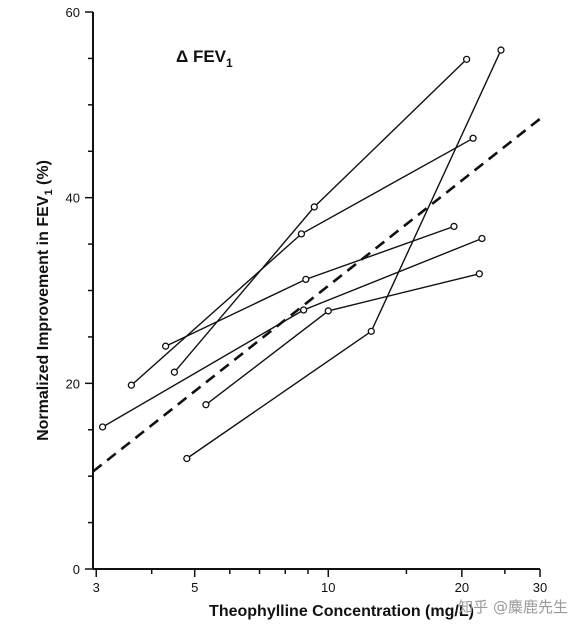 Image resolution: width=581 pixels, height=633 pixels. Describe the element at coordinates (73, 12) in the screenshot. I see `y-tick-label: 60` at that location.